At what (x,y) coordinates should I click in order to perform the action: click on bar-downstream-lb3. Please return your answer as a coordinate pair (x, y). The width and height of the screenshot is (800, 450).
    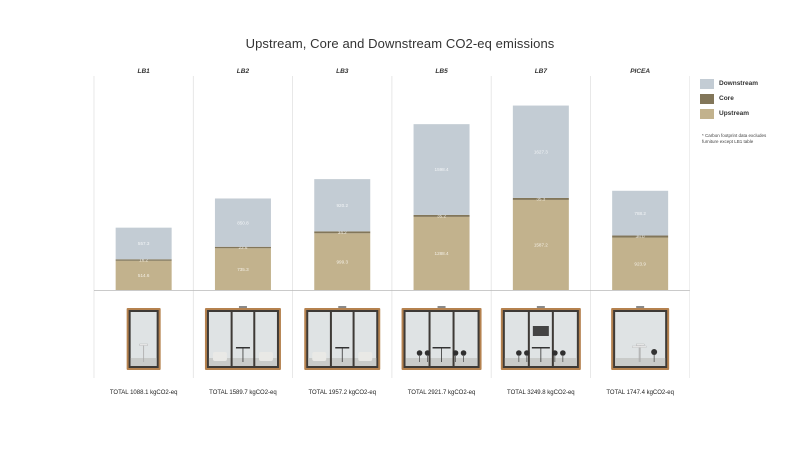
    Looking at the image, I should click on (342, 205).